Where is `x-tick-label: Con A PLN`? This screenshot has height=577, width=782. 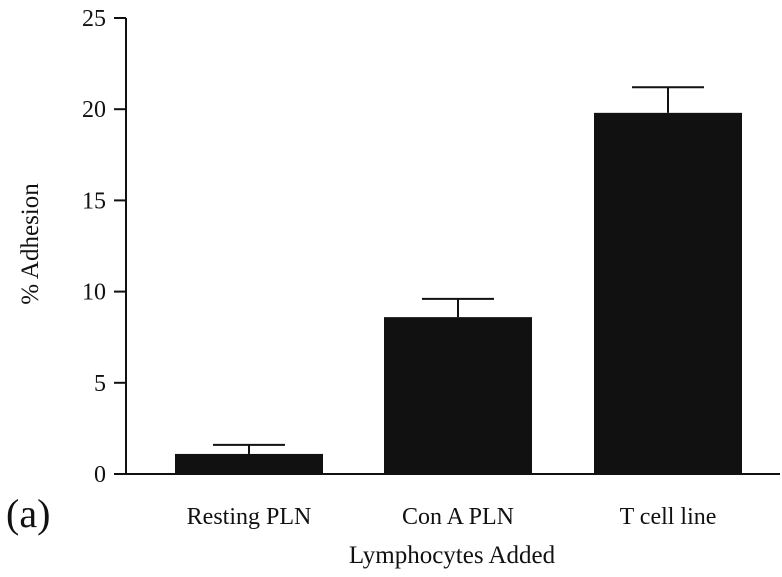
x-tick-label: Con A PLN is located at coordinates (458, 517).